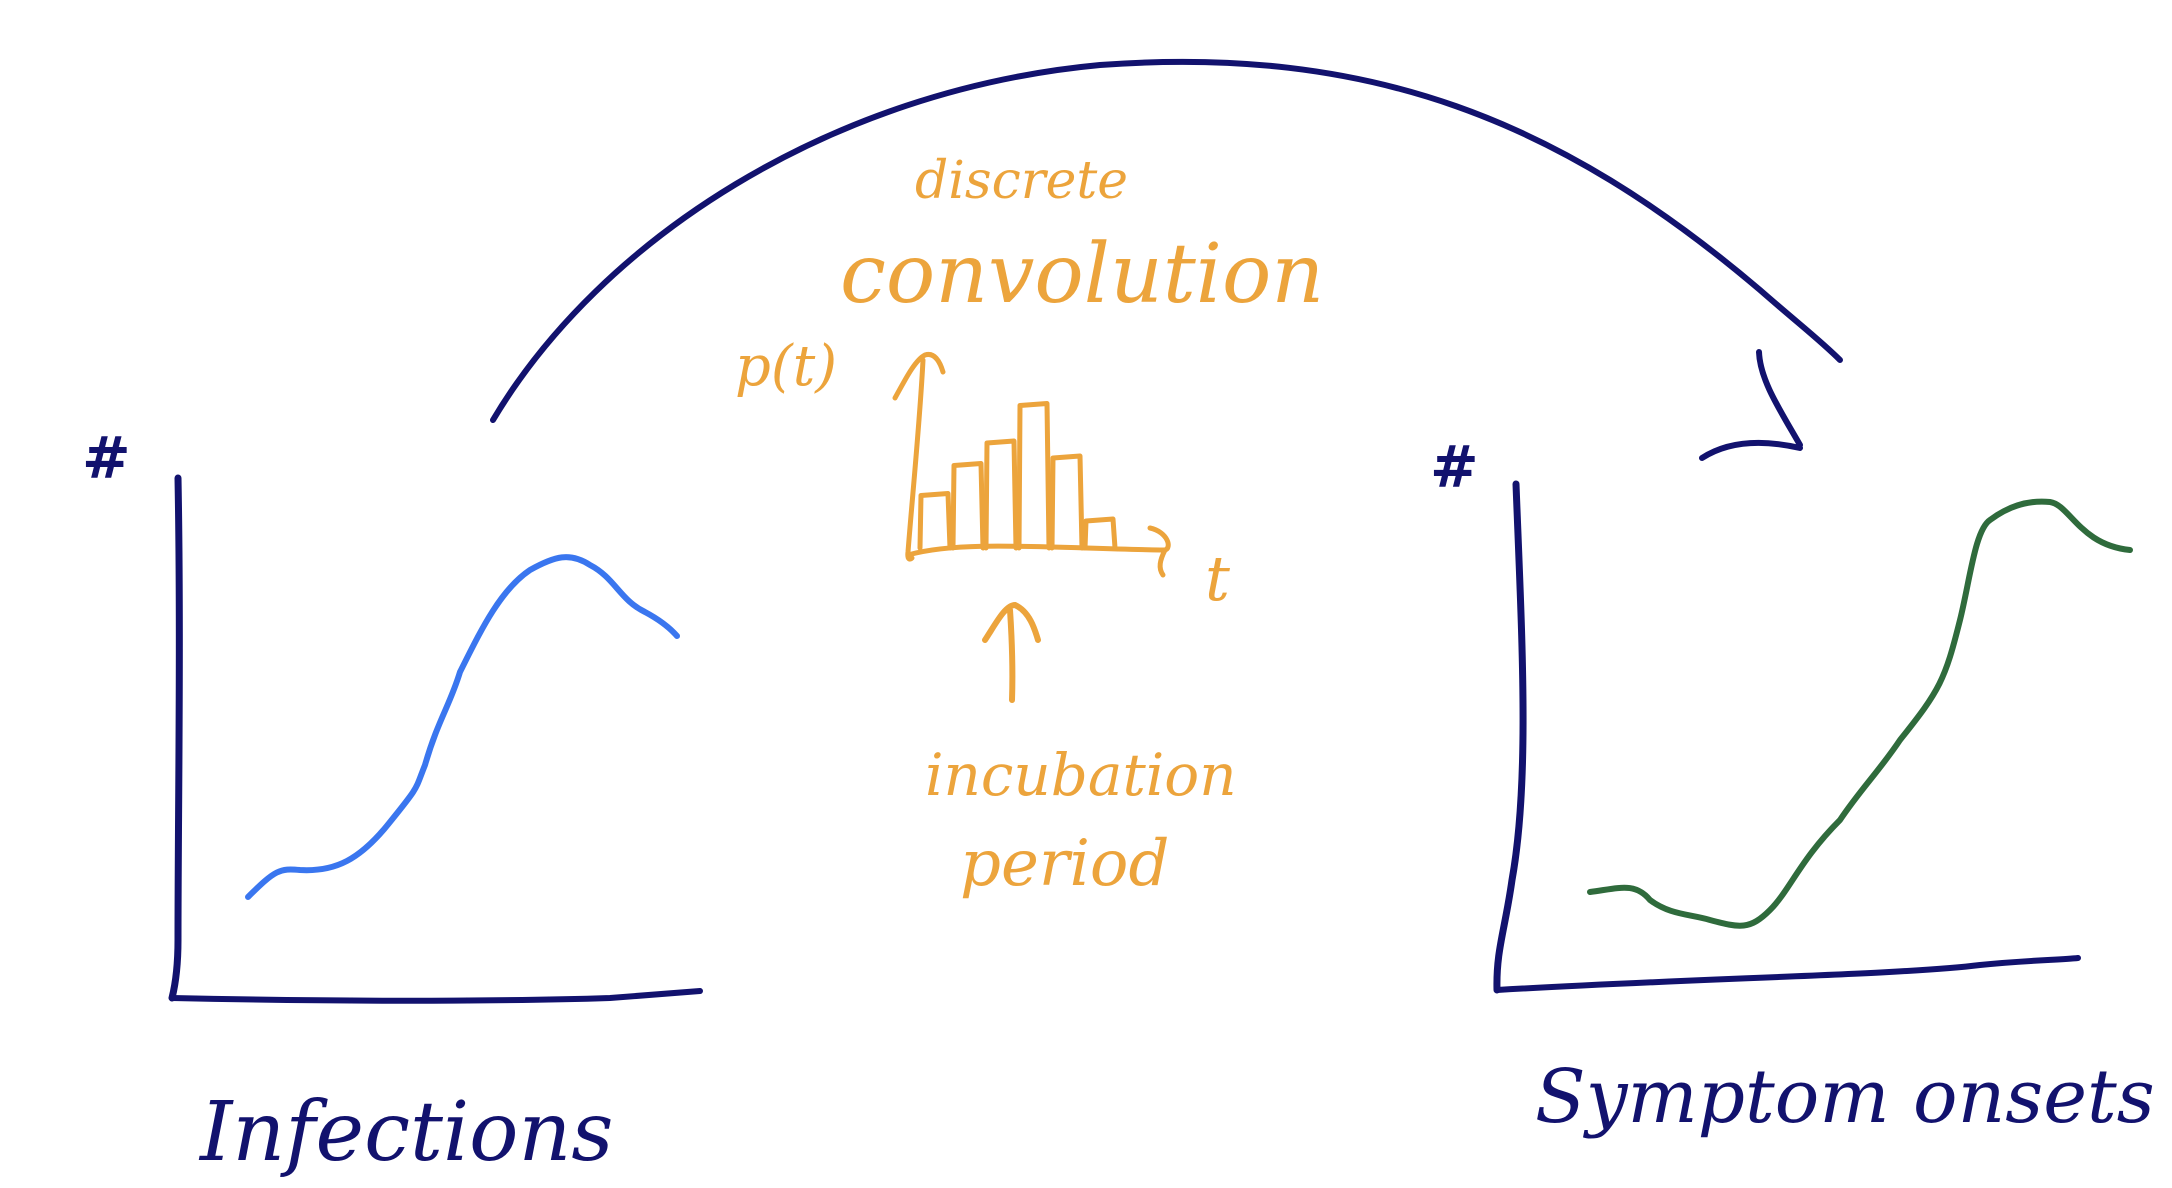 Image resolution: width=2172 pixels, height=1188 pixels. I want to click on pmf-y-axis-arrowhead, so click(919, 376).